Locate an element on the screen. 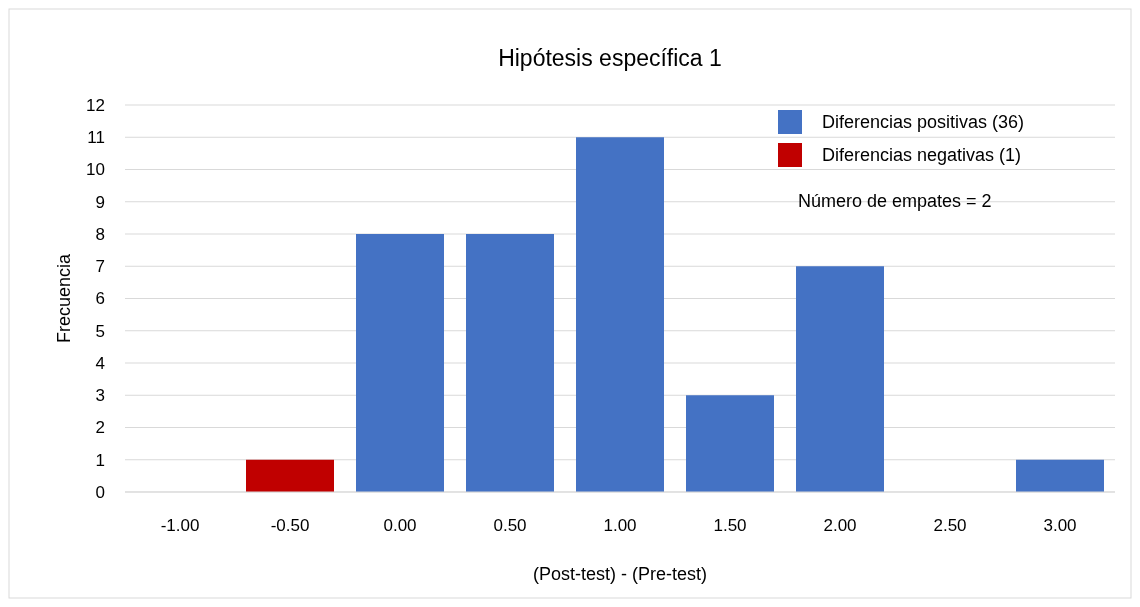  y-tick-label: 12 is located at coordinates (95, 105).